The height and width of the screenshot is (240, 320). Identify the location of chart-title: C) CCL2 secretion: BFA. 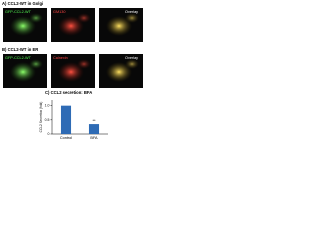
(68, 92).